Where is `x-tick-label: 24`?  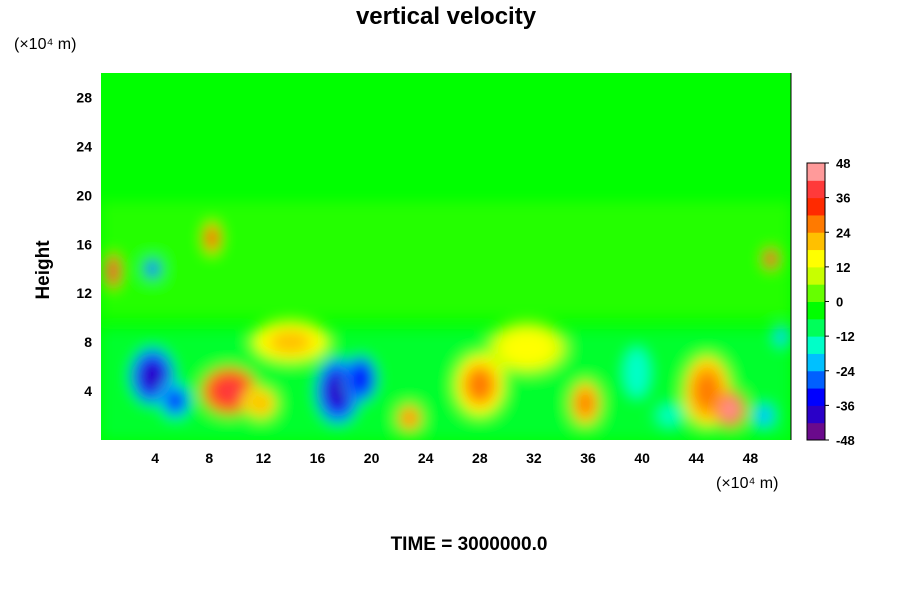 x-tick-label: 24 is located at coordinates (426, 458).